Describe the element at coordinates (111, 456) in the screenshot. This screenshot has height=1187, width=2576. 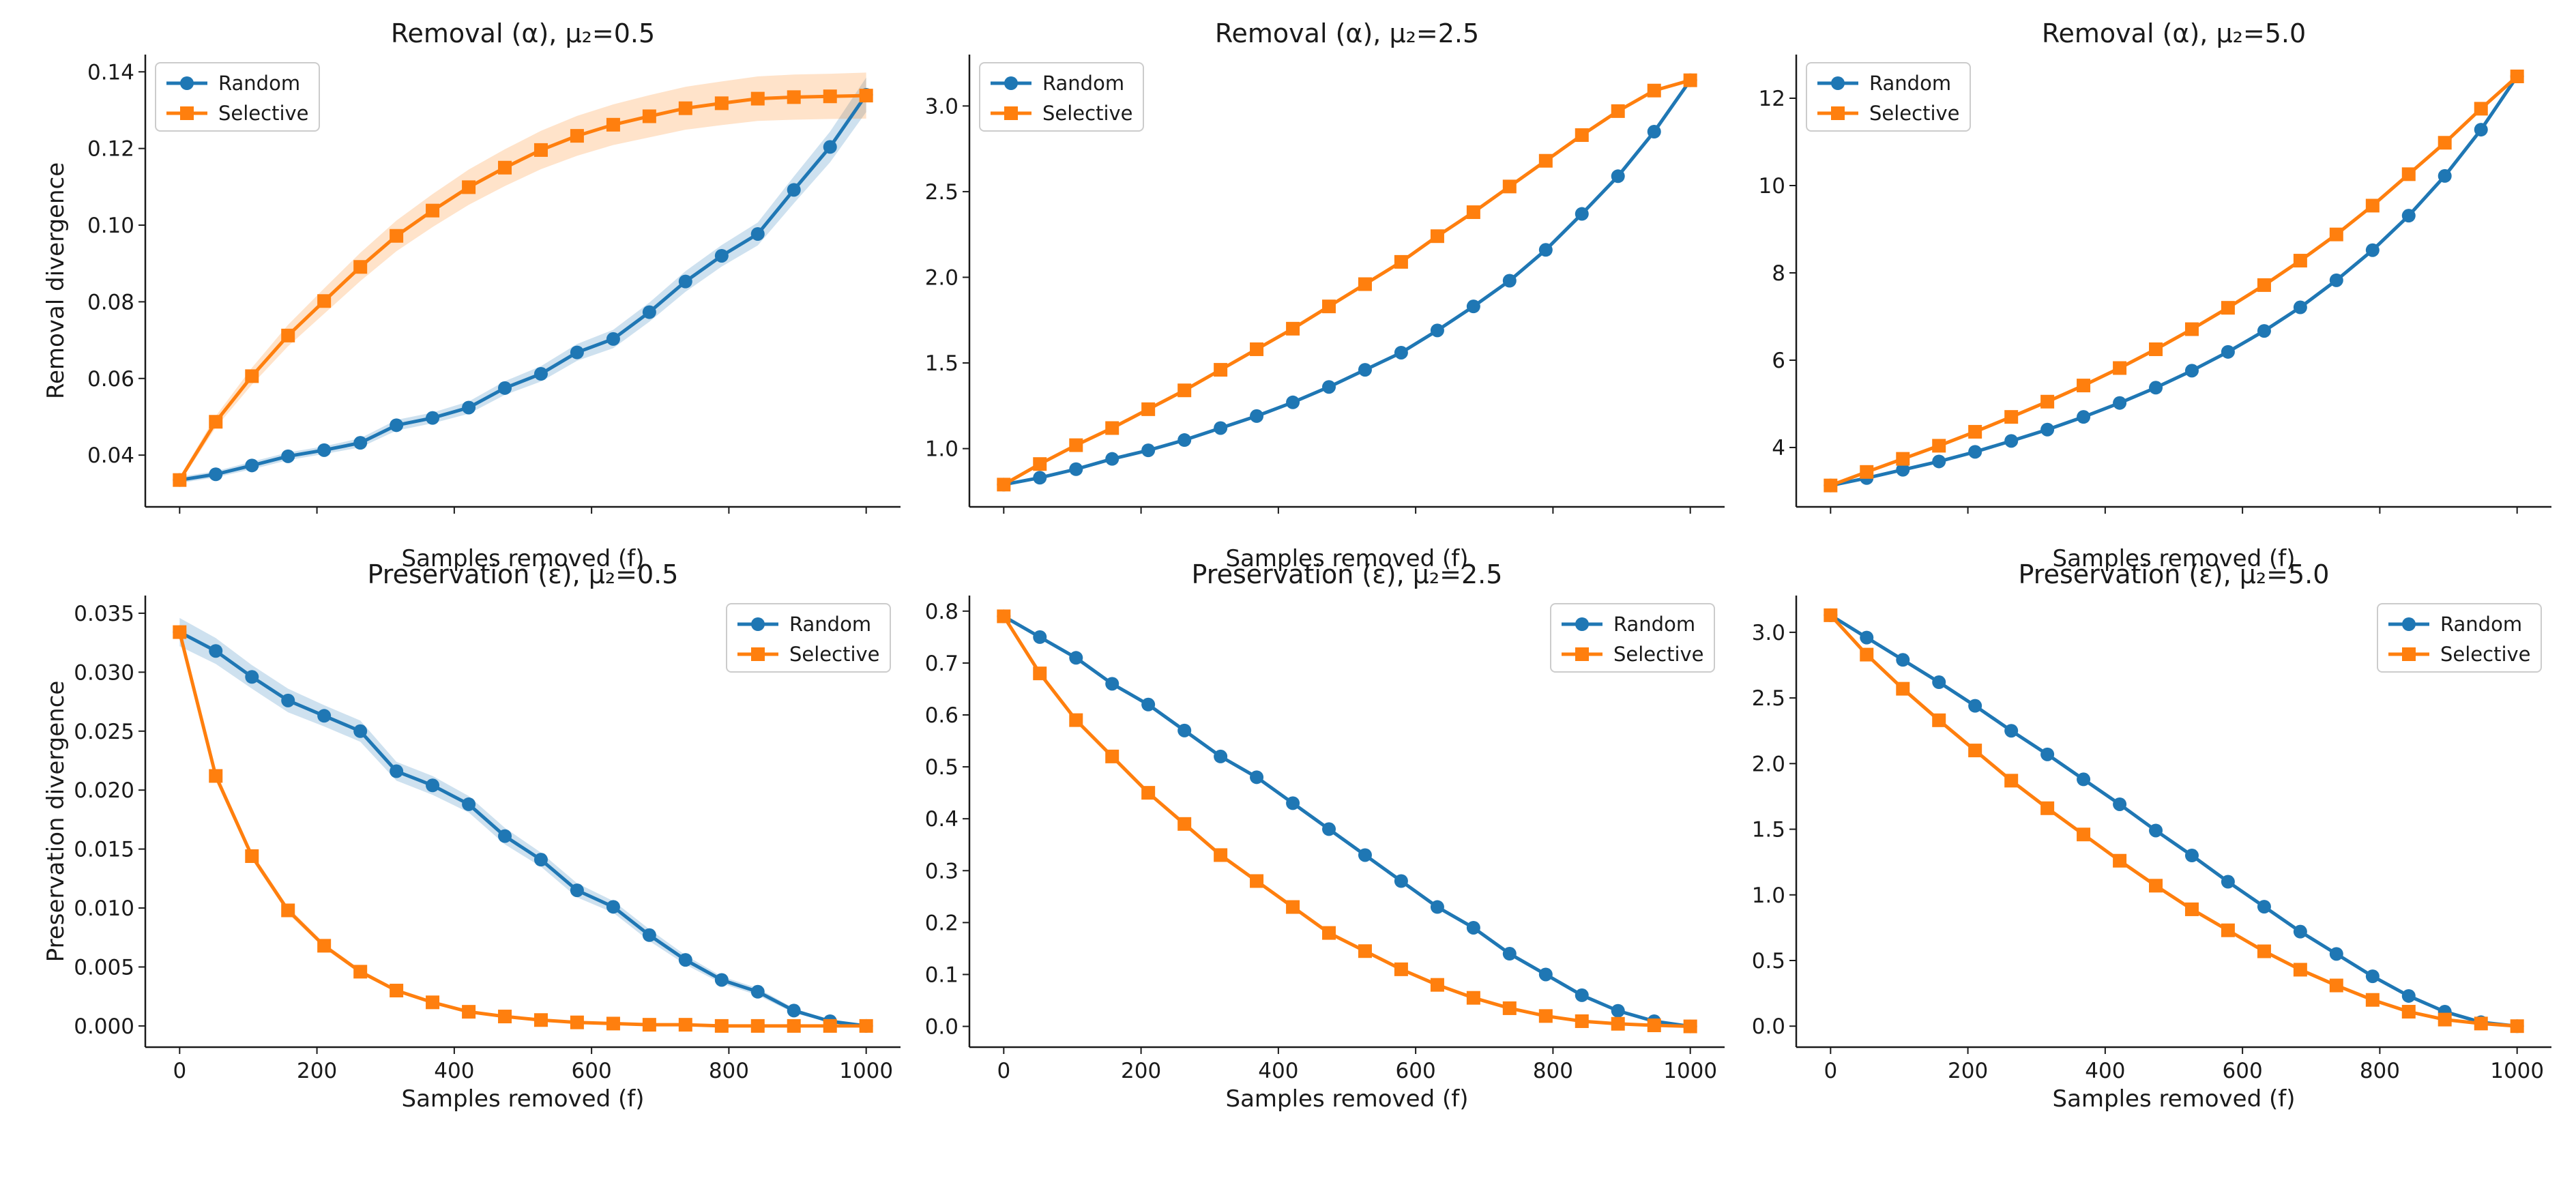
I see `panel-1-ytick-label-0: 0.04` at that location.